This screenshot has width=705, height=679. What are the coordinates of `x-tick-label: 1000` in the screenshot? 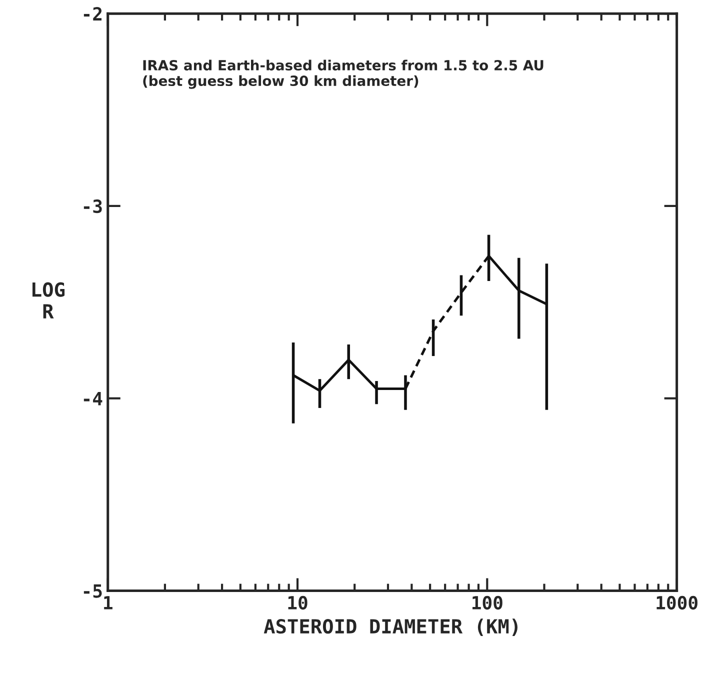 It's located at (677, 603).